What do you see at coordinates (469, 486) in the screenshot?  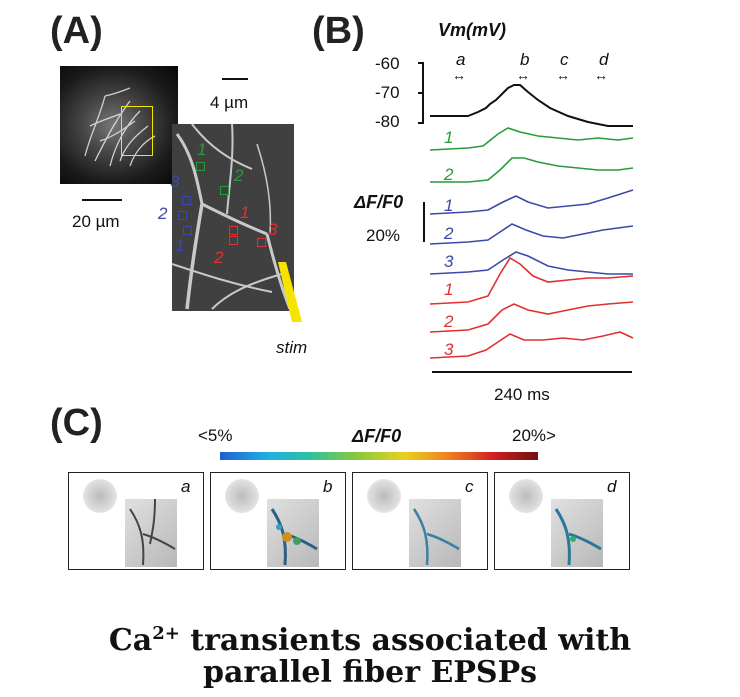 I see `frame-c-label: c` at bounding box center [469, 486].